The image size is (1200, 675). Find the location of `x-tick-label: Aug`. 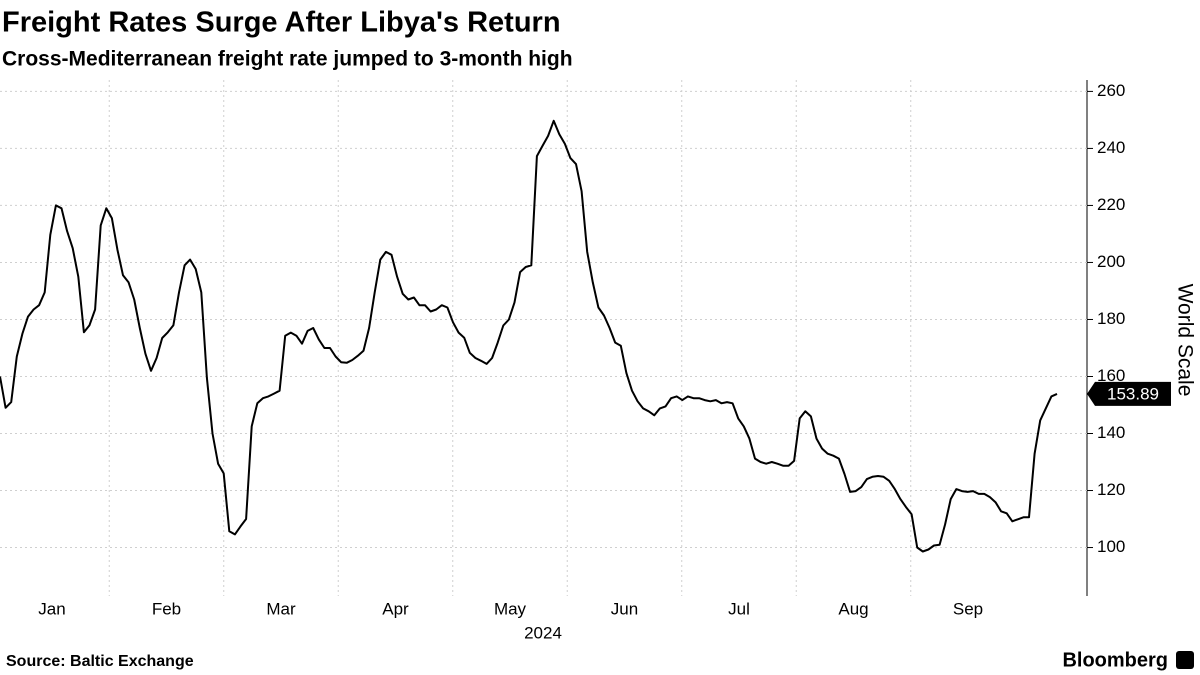

x-tick-label: Aug is located at coordinates (853, 608).